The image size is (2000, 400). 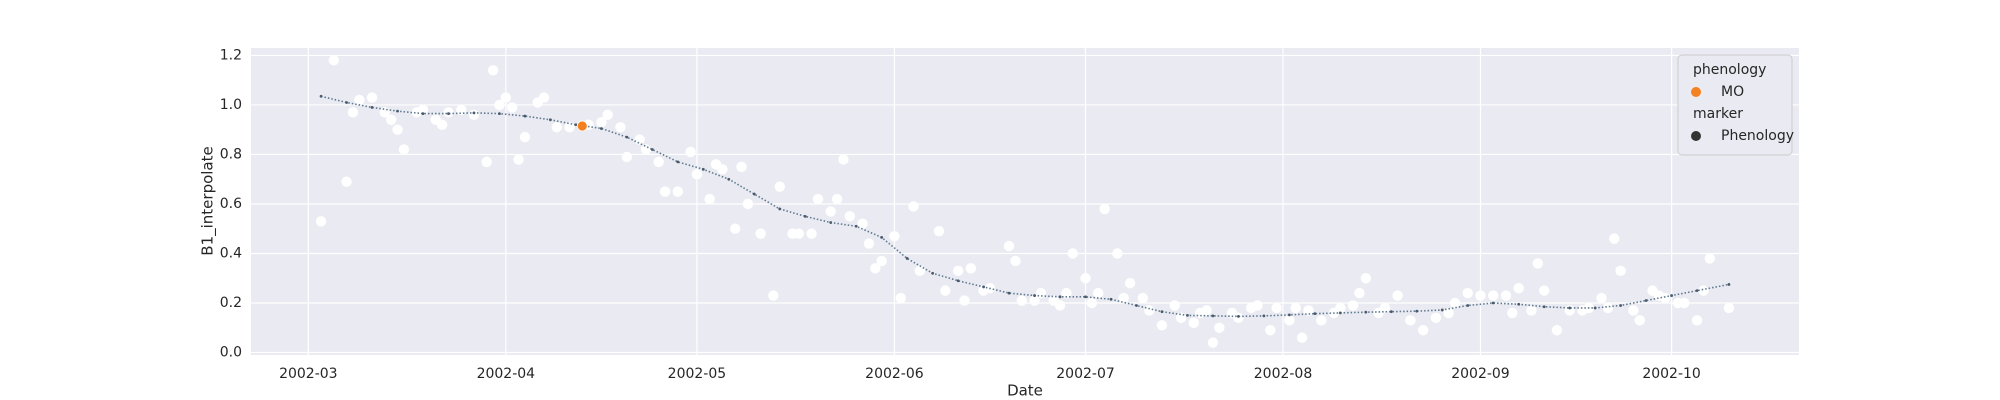 What do you see at coordinates (1757, 136) in the screenshot?
I see `legend-label: Phenology` at bounding box center [1757, 136].